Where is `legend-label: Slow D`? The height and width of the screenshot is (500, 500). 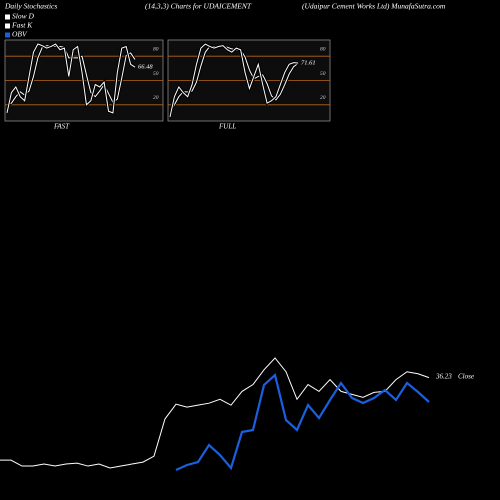
legend-label: Slow D is located at coordinates (23, 16).